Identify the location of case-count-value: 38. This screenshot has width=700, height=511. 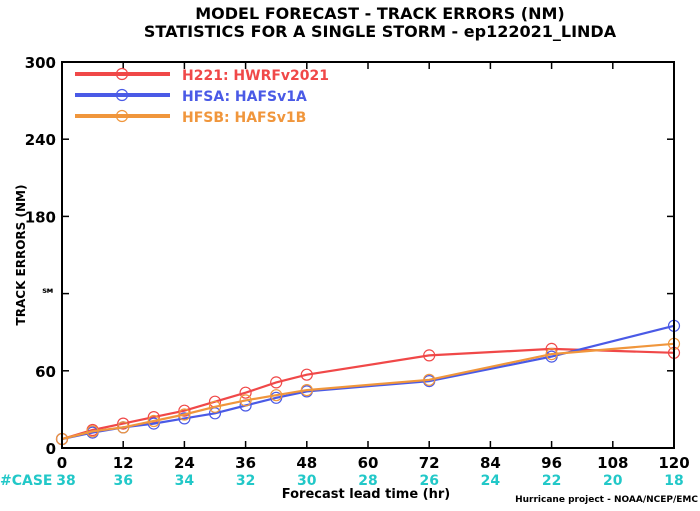
(65, 481).